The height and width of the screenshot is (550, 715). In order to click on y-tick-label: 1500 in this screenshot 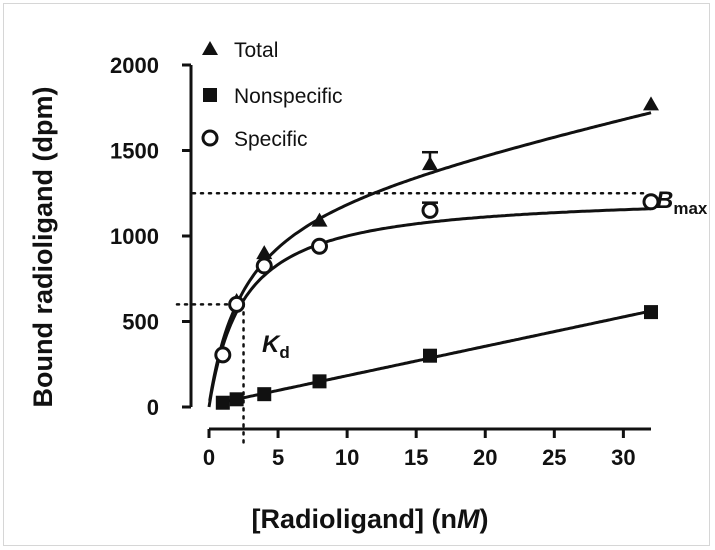, I will do `click(134, 151)`.